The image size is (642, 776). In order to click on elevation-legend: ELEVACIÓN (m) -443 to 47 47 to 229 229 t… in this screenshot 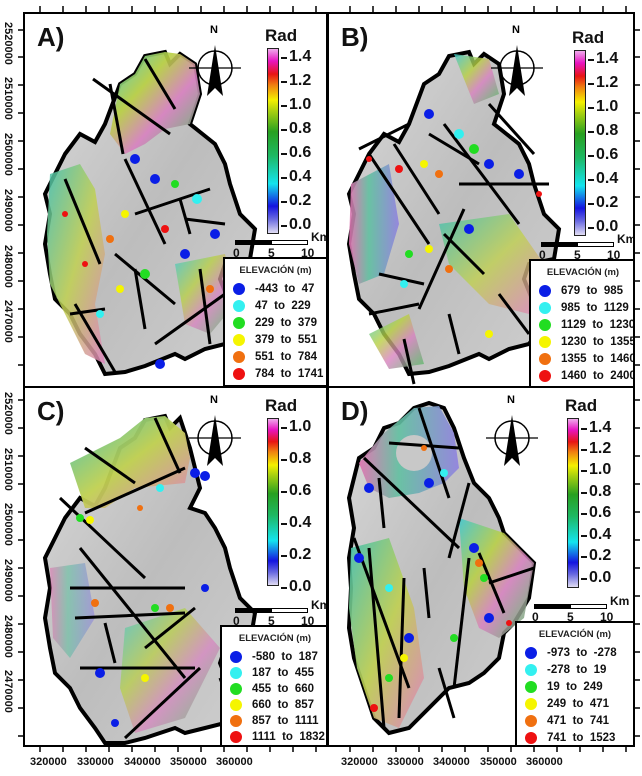, I will do `click(274, 321)`.